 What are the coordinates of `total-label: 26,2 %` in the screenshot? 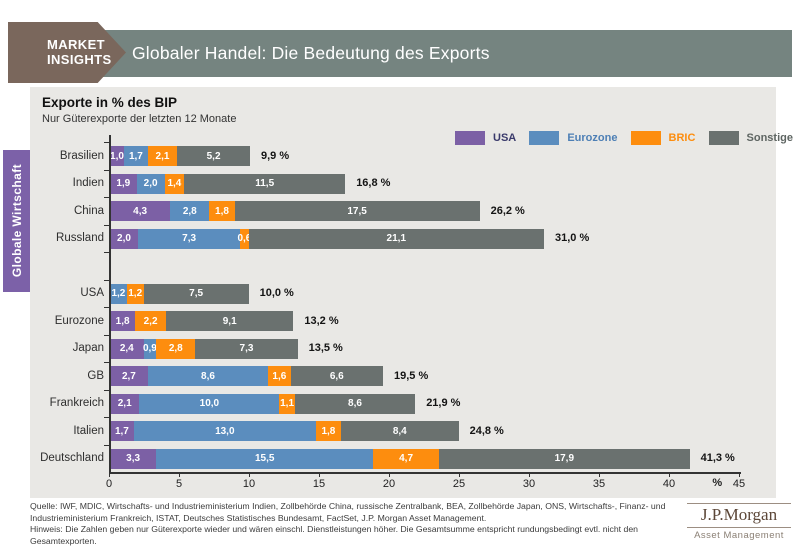 It's located at (507, 210).